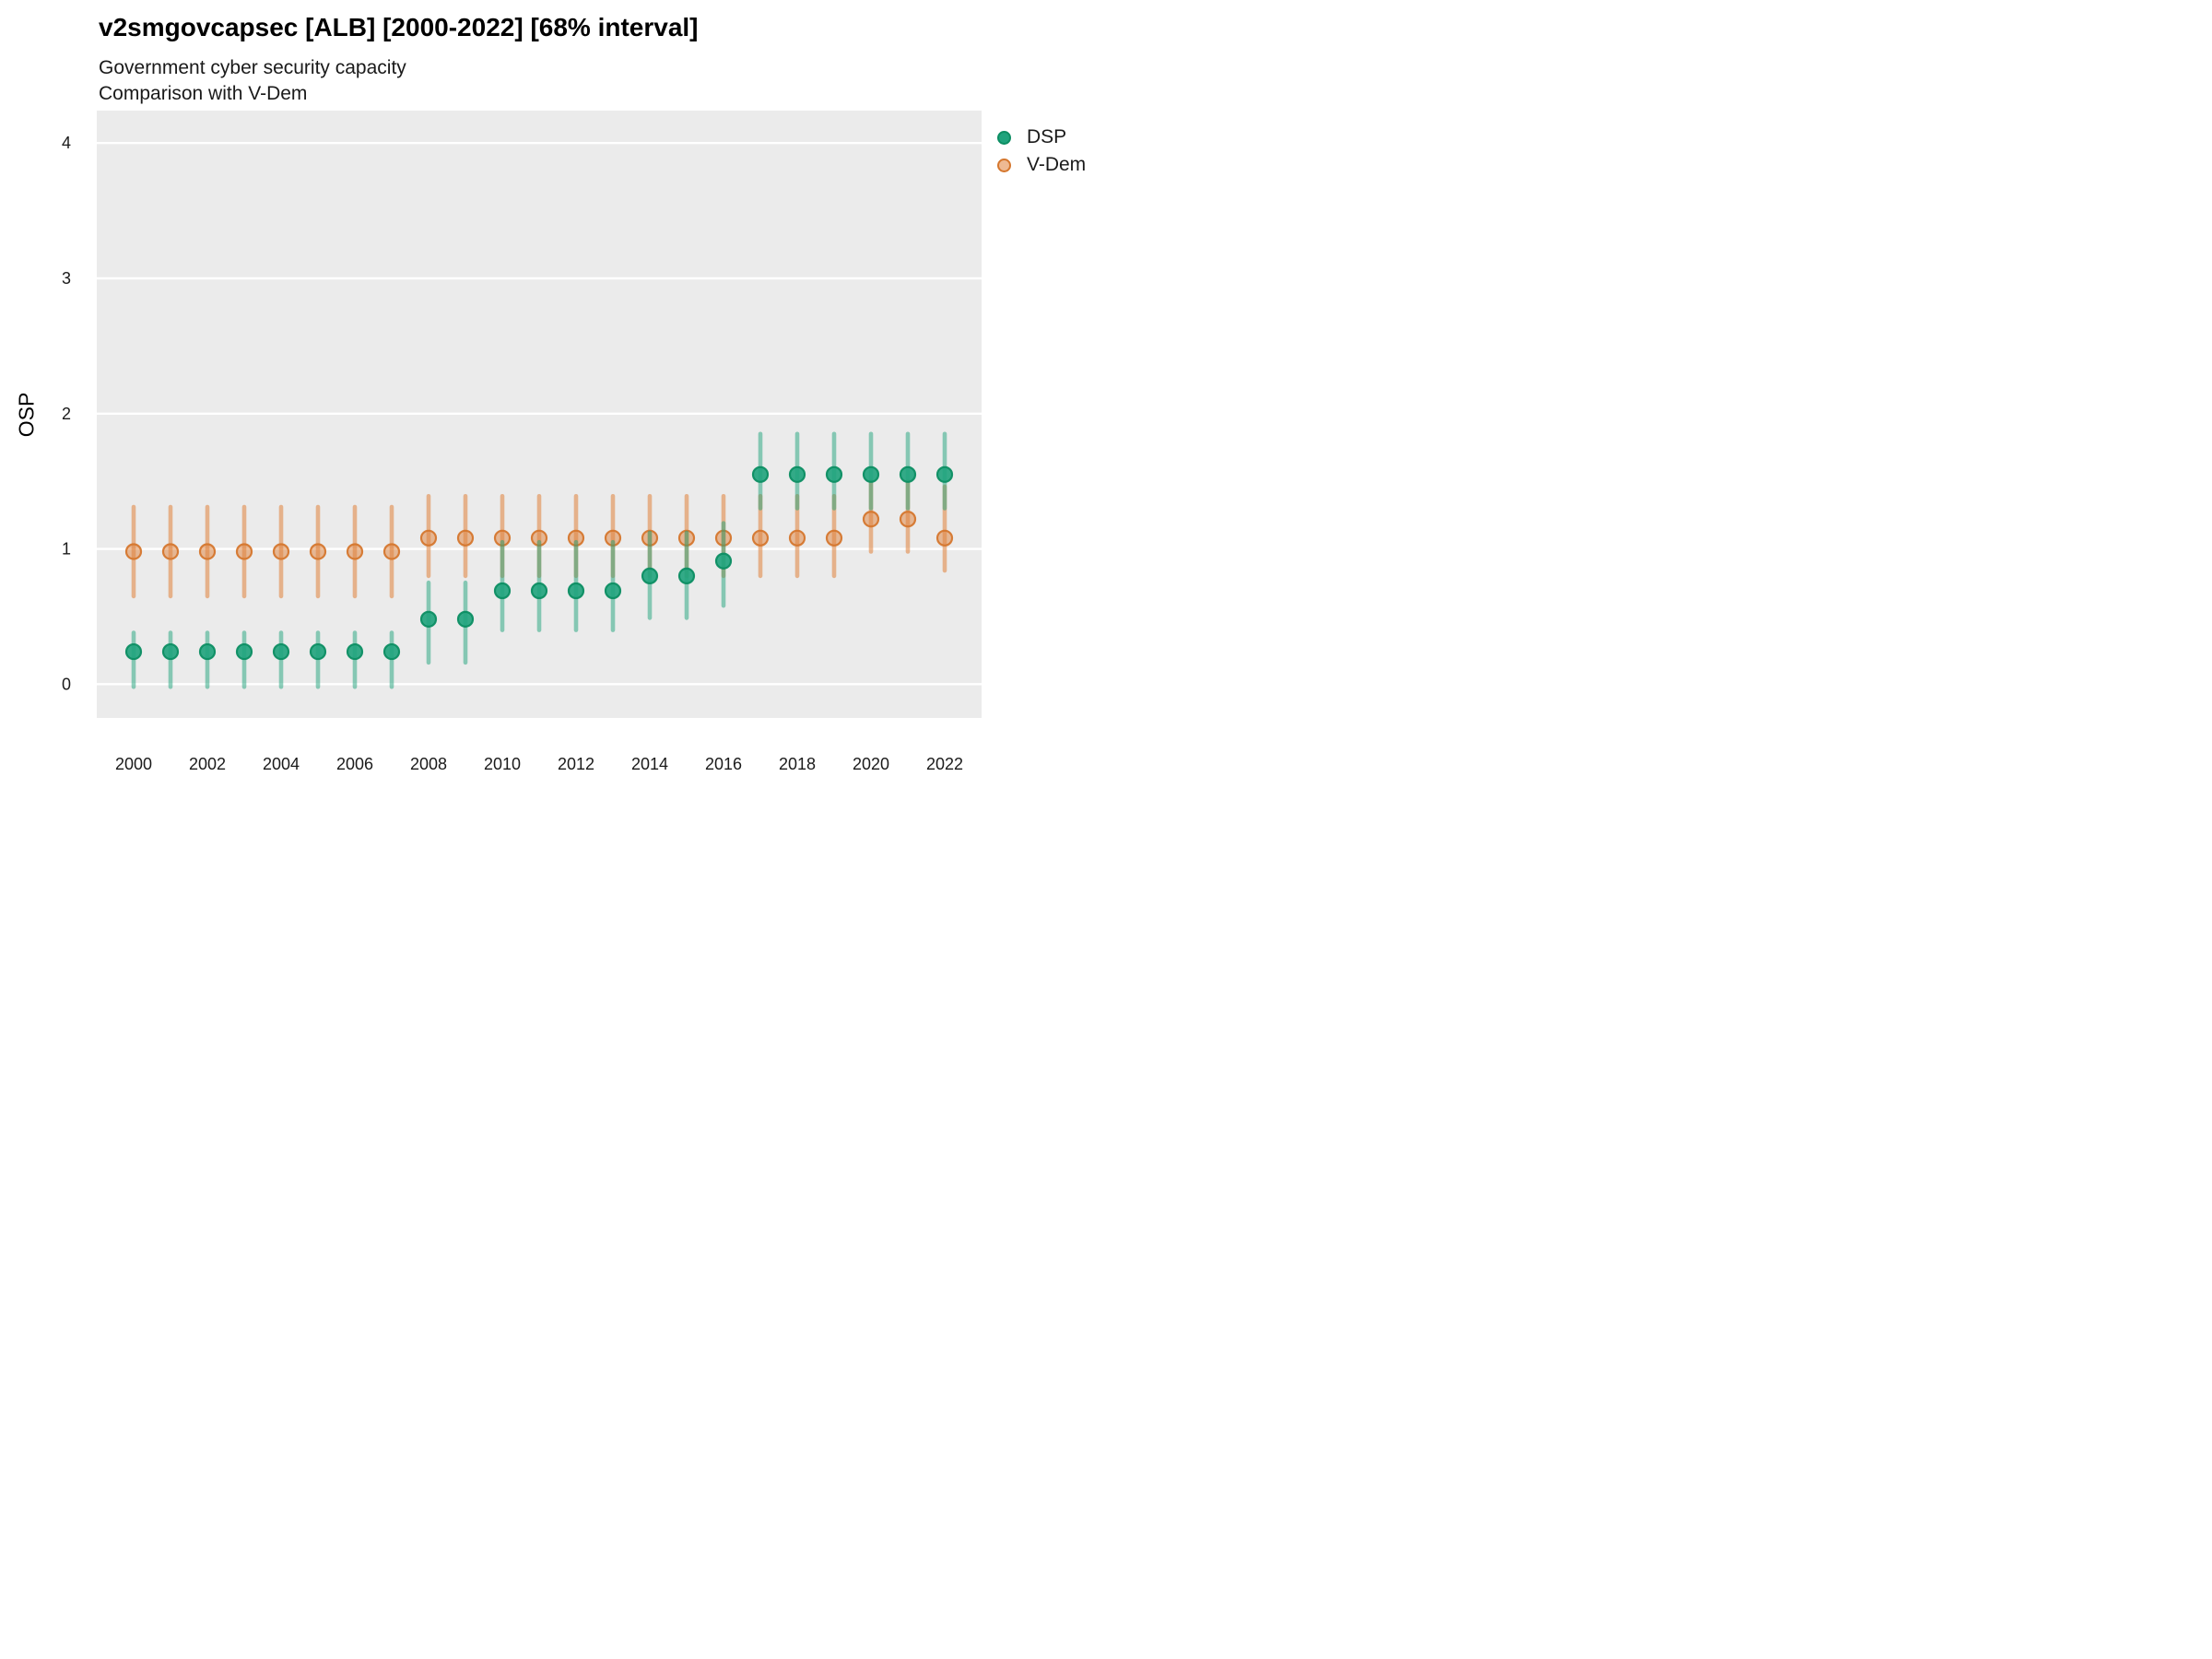  Describe the element at coordinates (355, 651) in the screenshot. I see `point-dsp-2006` at that location.